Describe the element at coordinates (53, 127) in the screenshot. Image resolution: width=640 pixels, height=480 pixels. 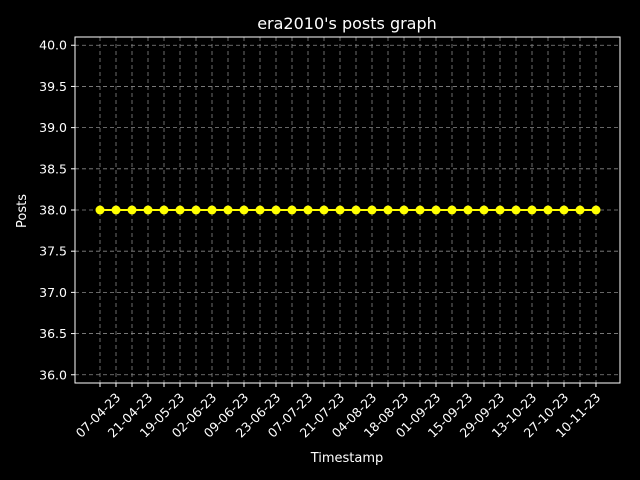
I see `y-tick-label: 39.0` at that location.